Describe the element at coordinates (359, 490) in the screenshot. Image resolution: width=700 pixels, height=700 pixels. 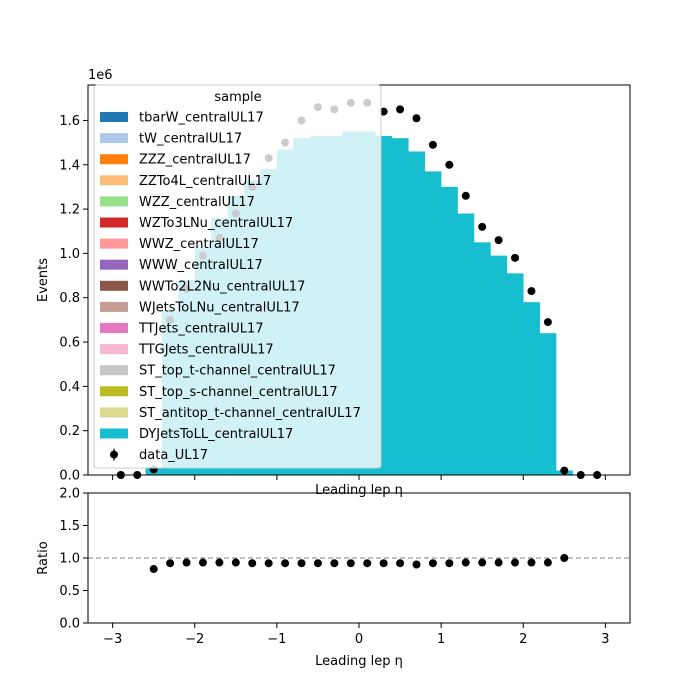
I see `main-x-axis-label: Leading lep η` at that location.